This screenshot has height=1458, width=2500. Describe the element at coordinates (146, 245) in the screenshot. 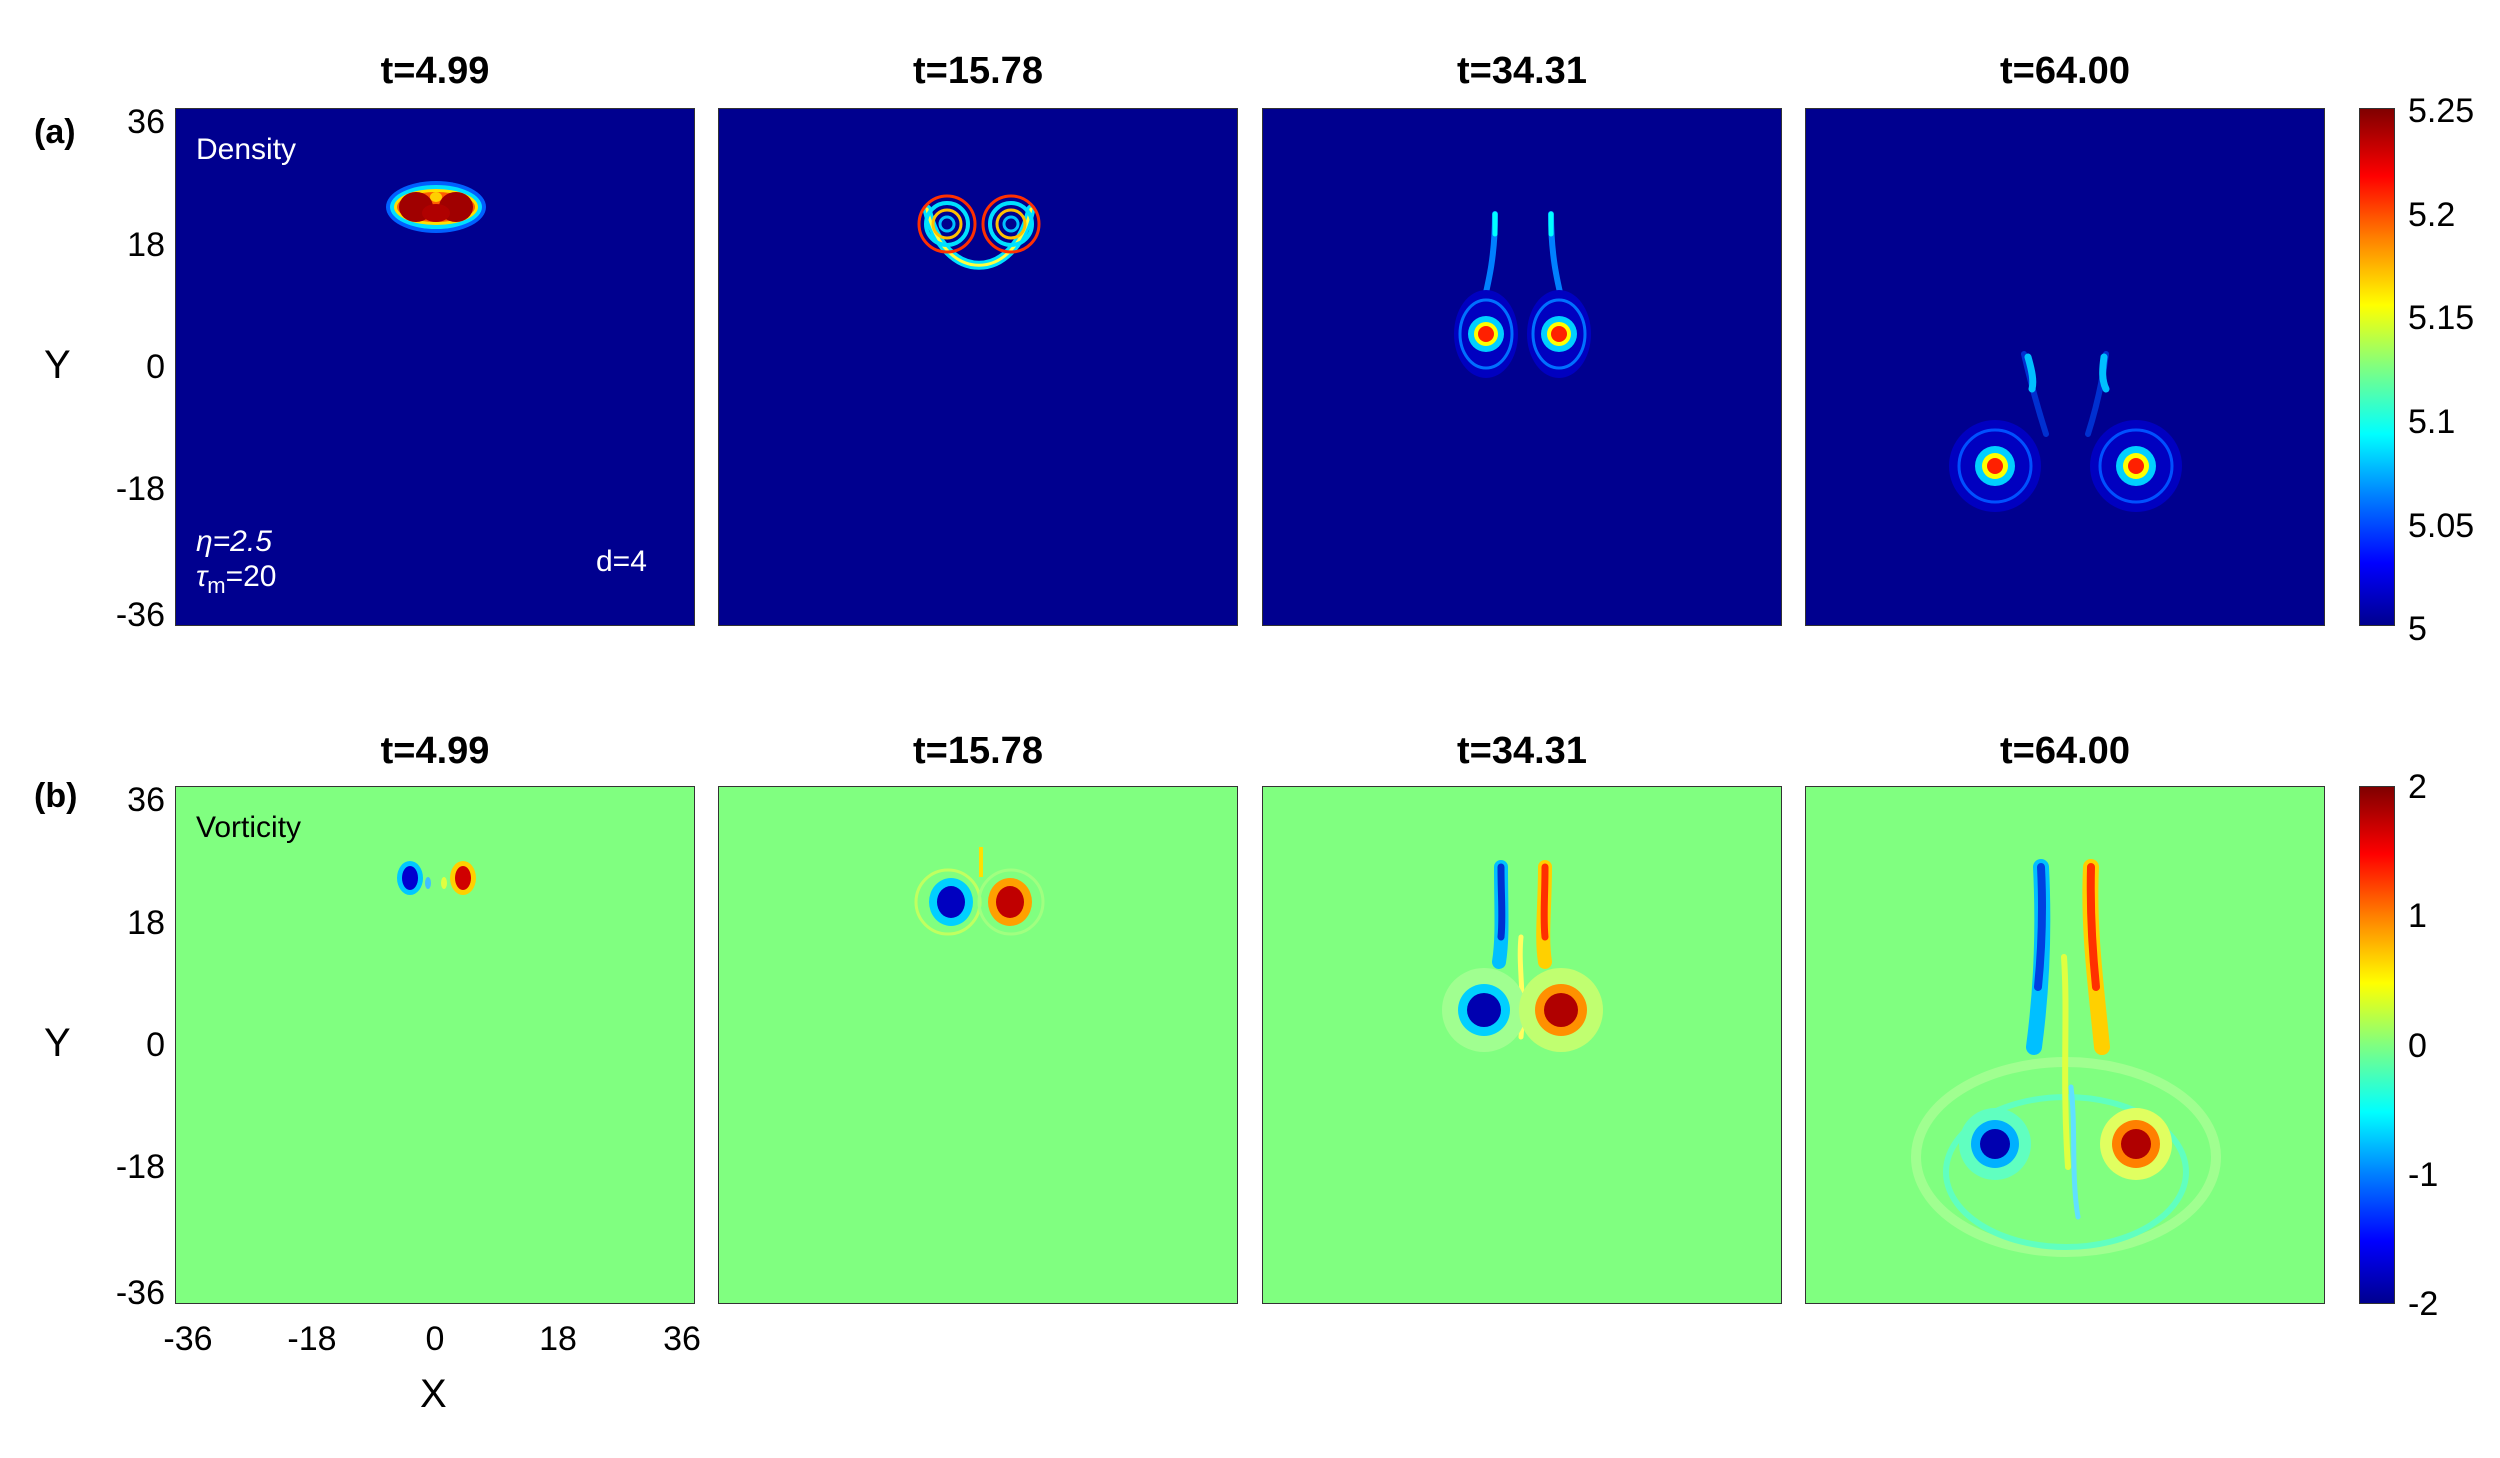

I see `ytick-a-18: 18` at that location.